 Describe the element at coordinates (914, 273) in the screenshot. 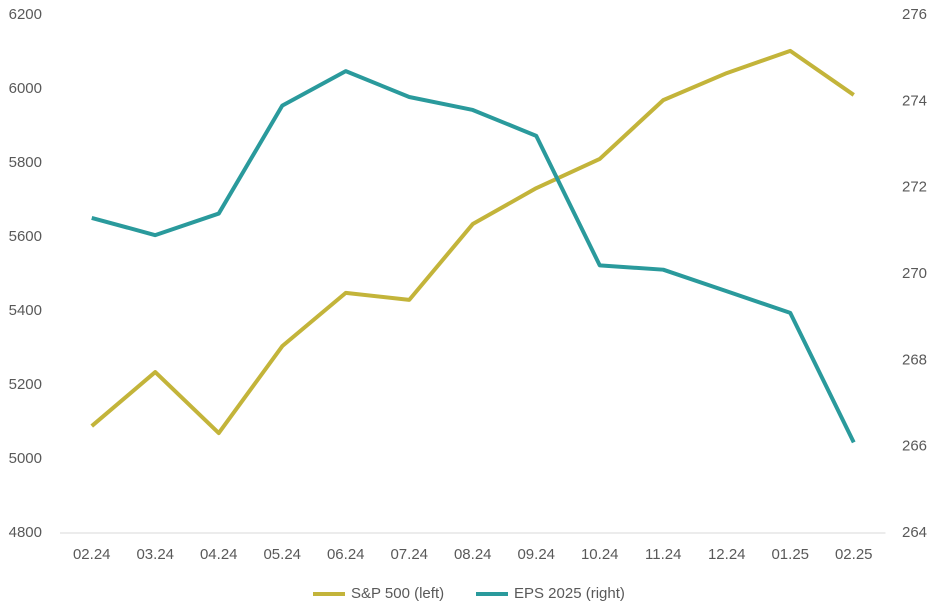

I see `y2-tick-label: 270` at that location.